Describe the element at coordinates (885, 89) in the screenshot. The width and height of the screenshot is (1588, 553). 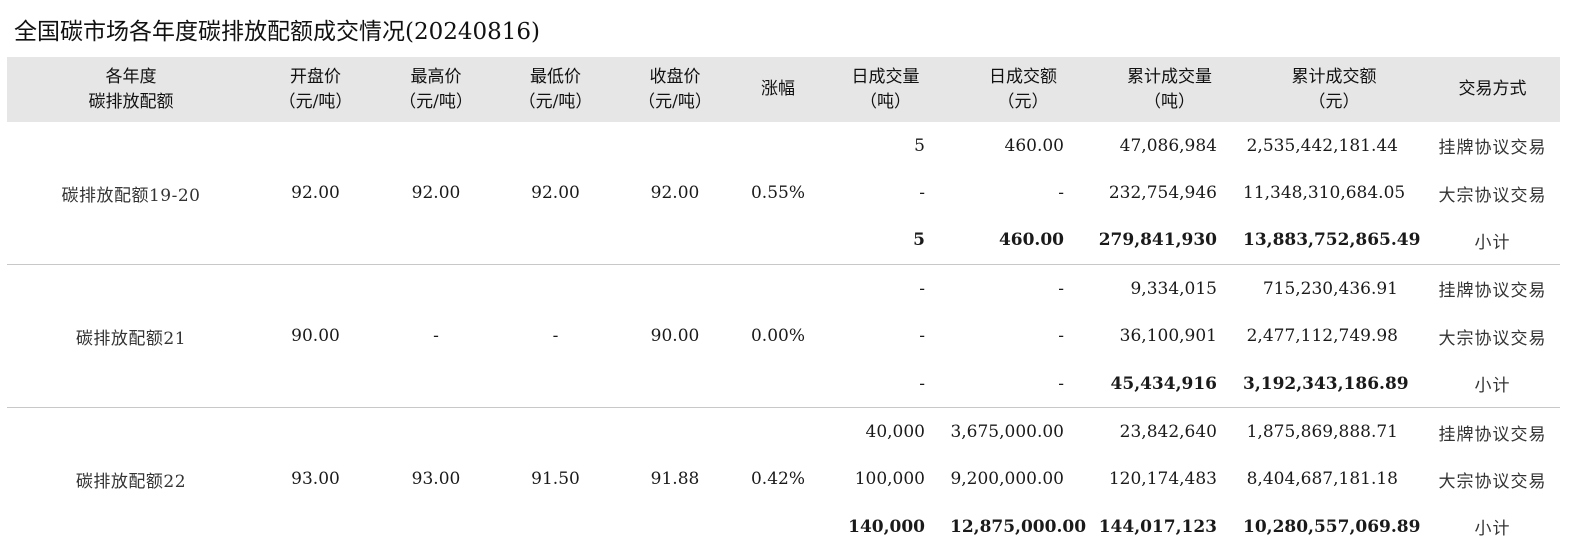
I see `header-daily-volume: 日成交量 （吨）` at that location.